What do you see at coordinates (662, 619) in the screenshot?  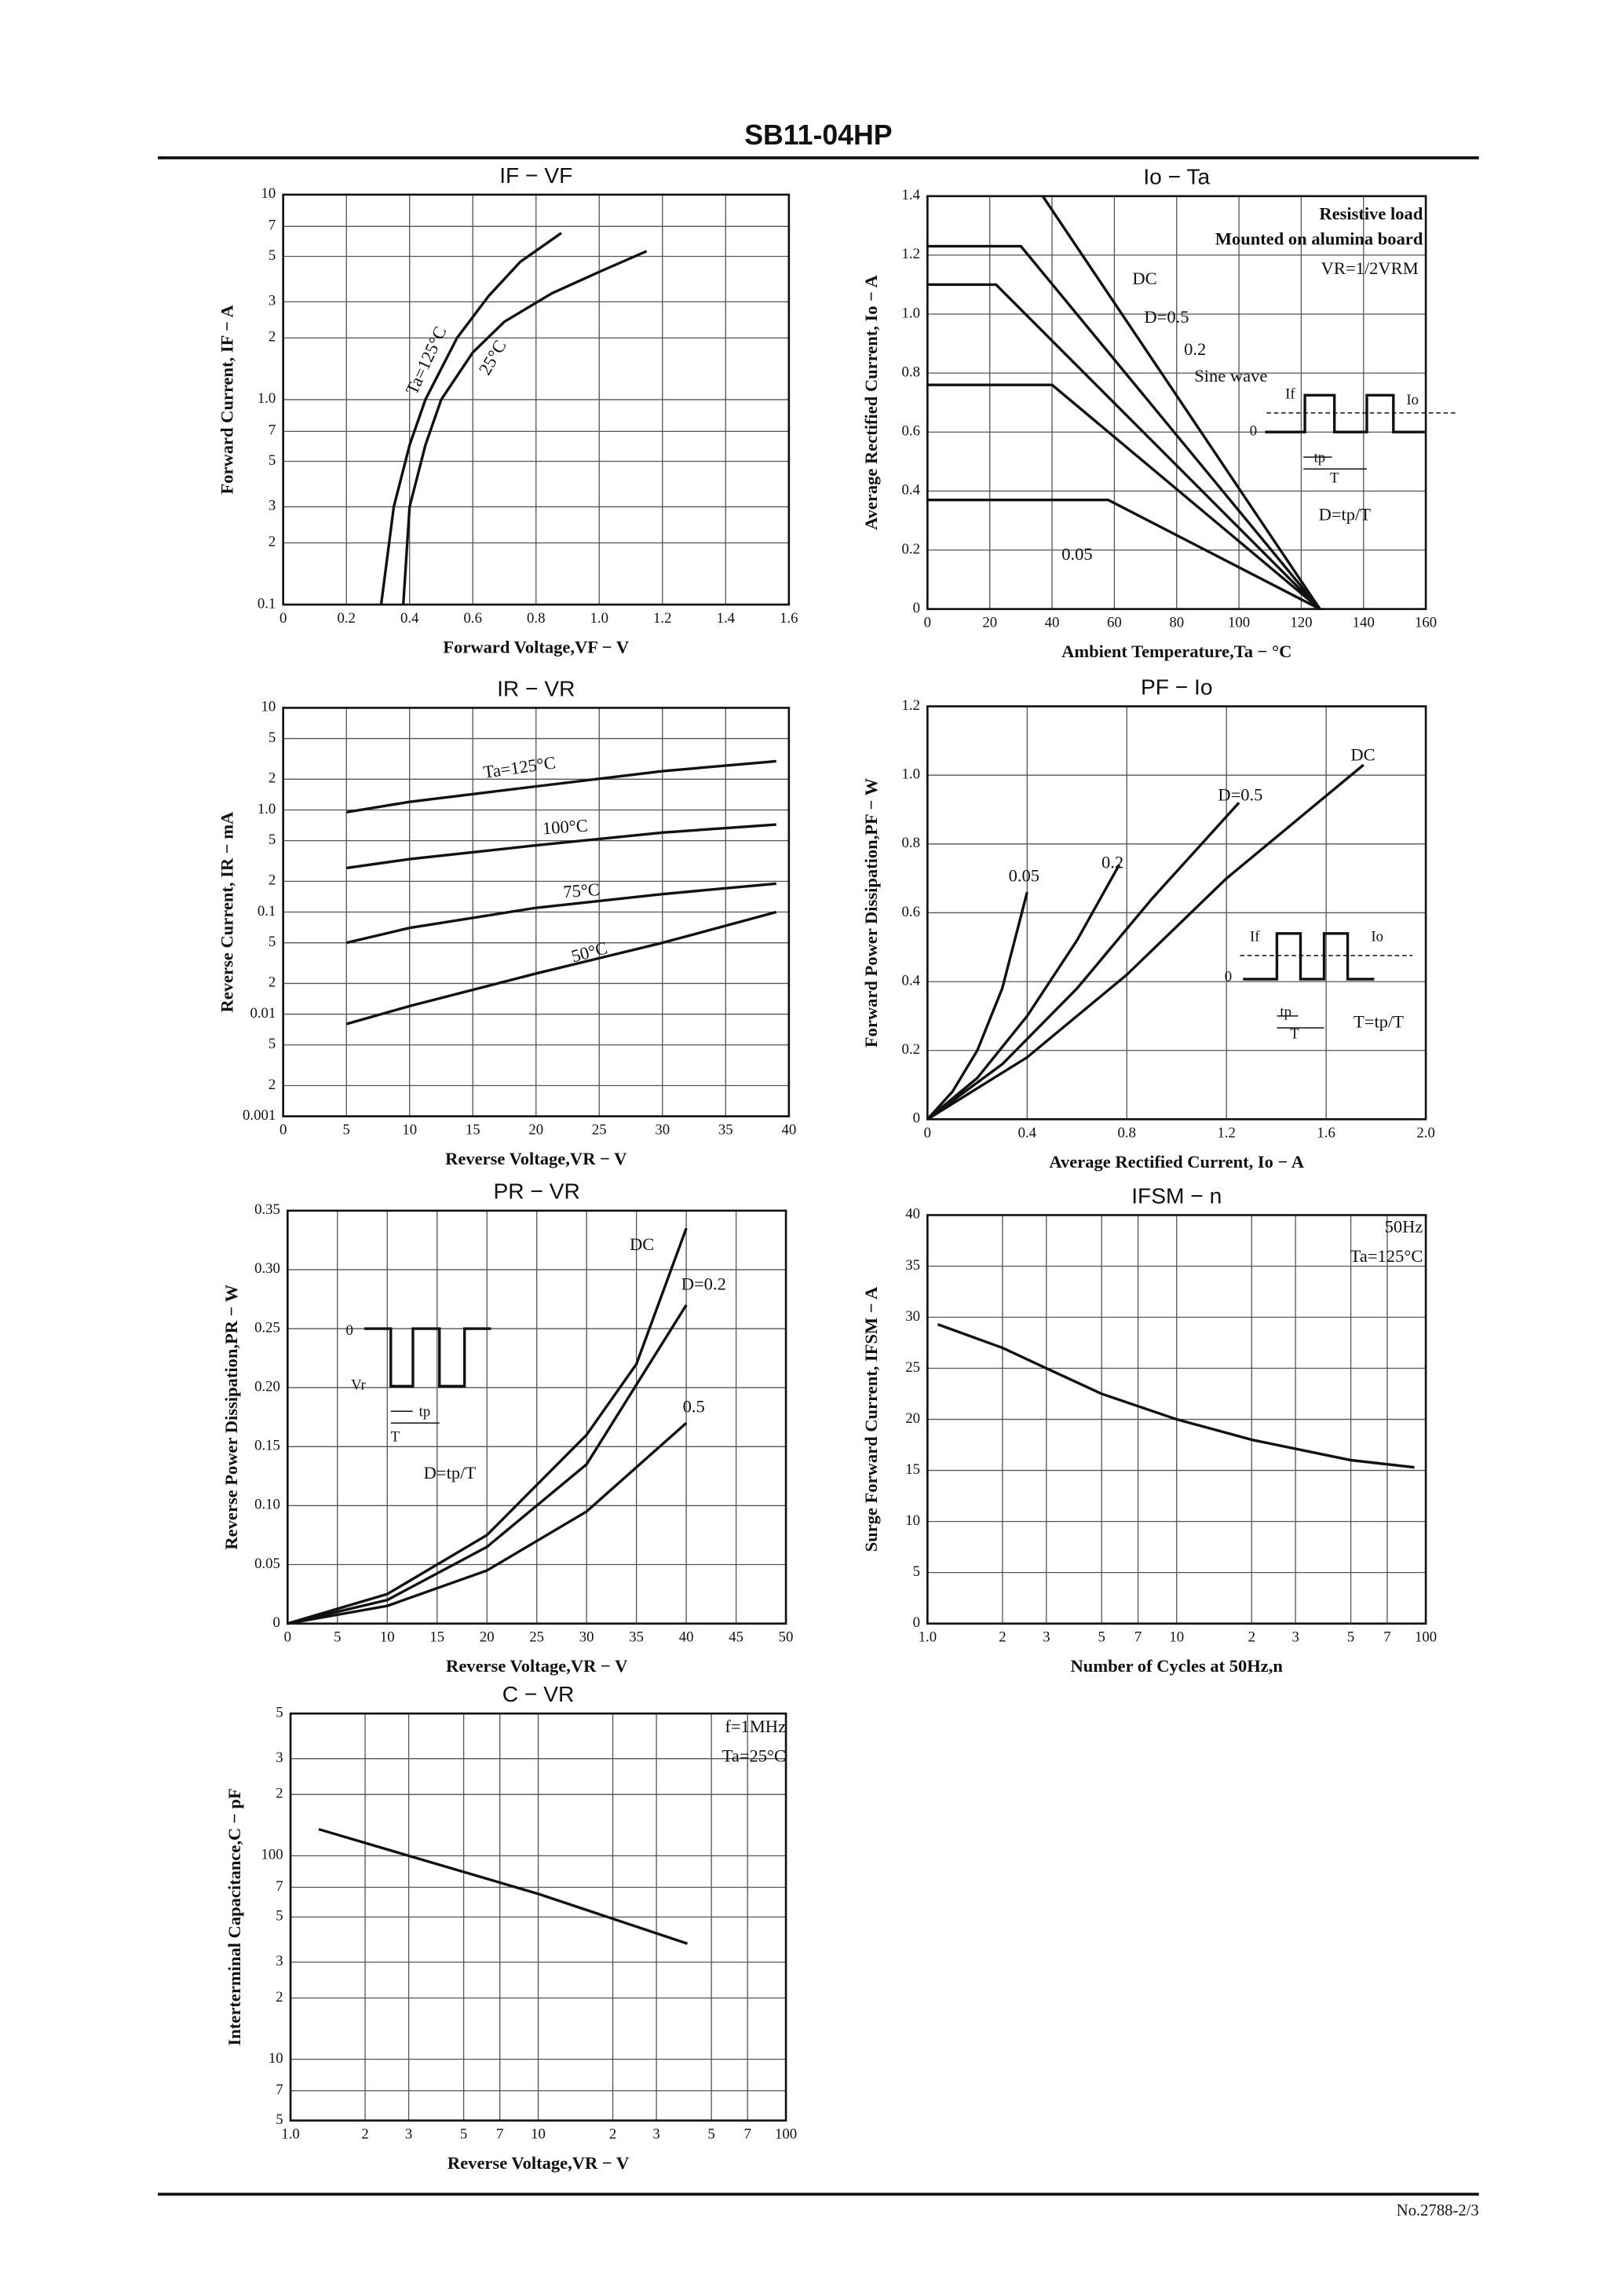 I see `x-tick-label: 1.2` at bounding box center [662, 619].